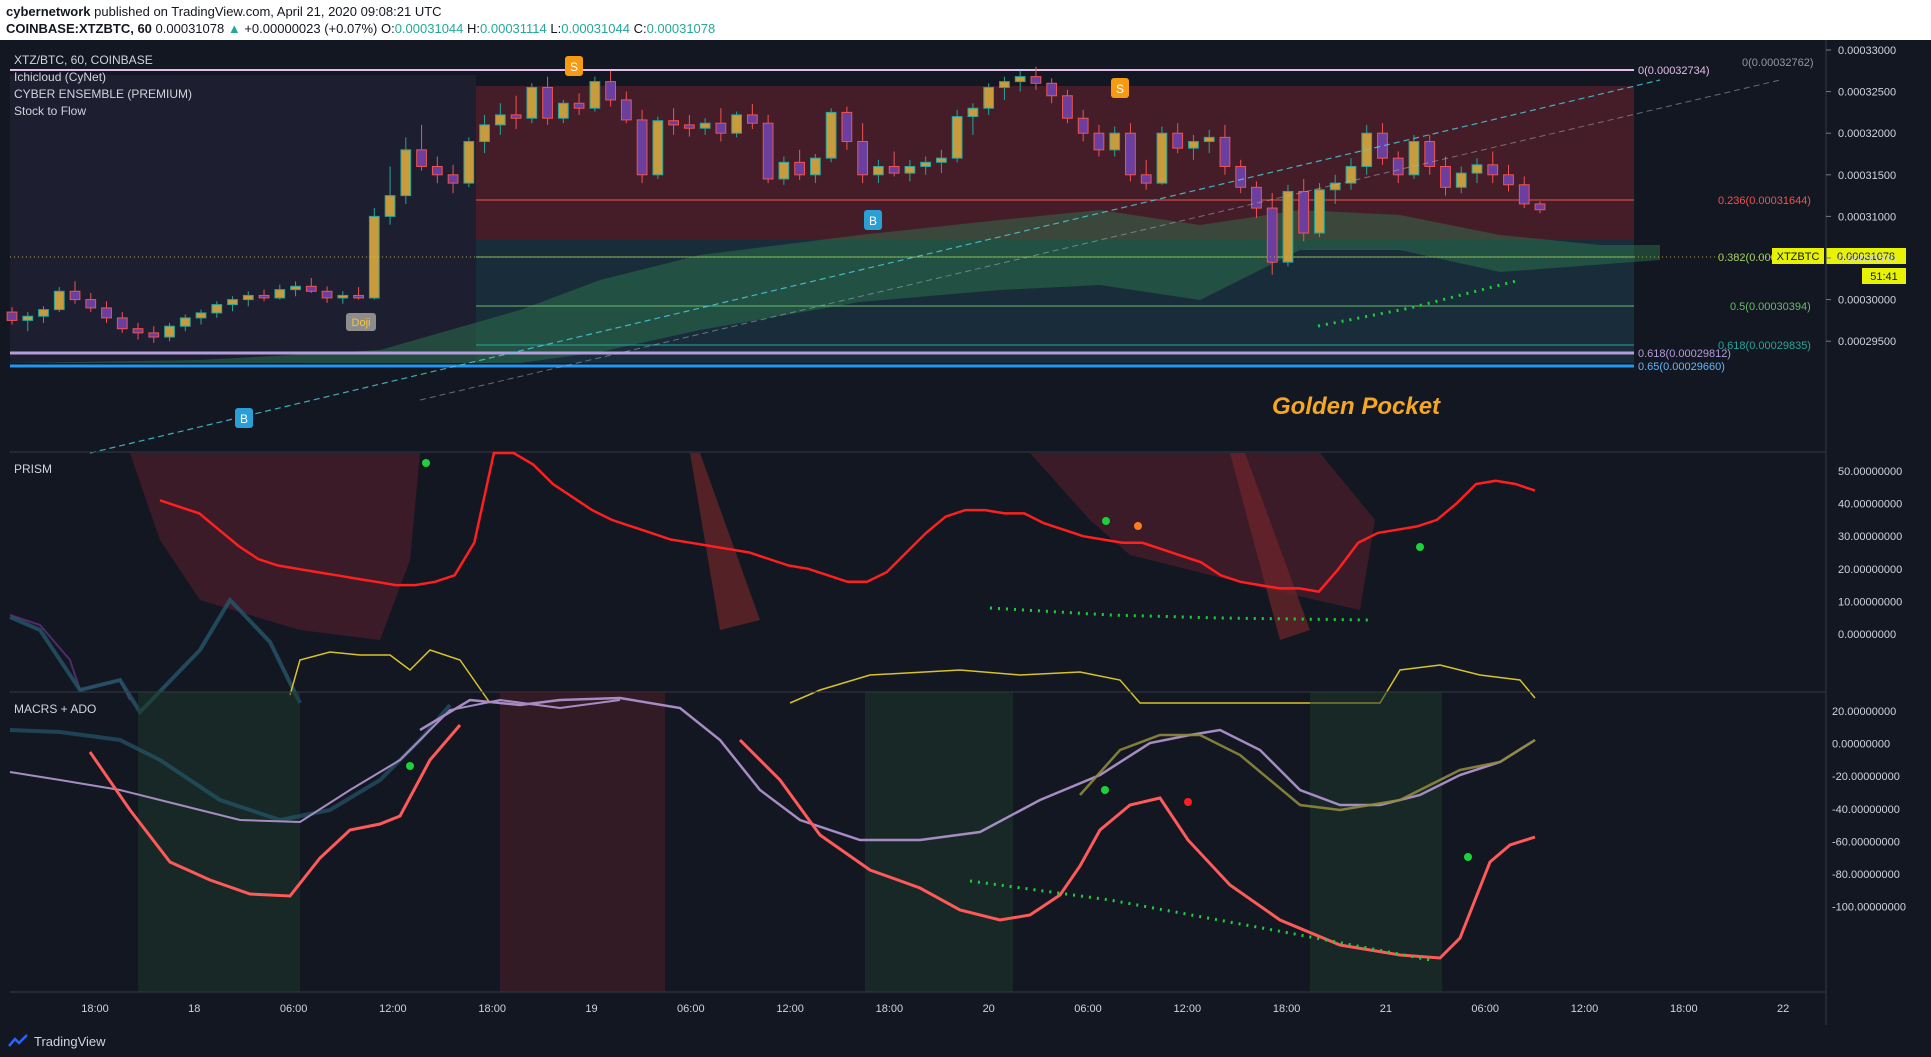 The width and height of the screenshot is (1931, 1057). Describe the element at coordinates (60, 77) in the screenshot. I see `legend-ichicloud: Ichicloud (CyNet)` at that location.